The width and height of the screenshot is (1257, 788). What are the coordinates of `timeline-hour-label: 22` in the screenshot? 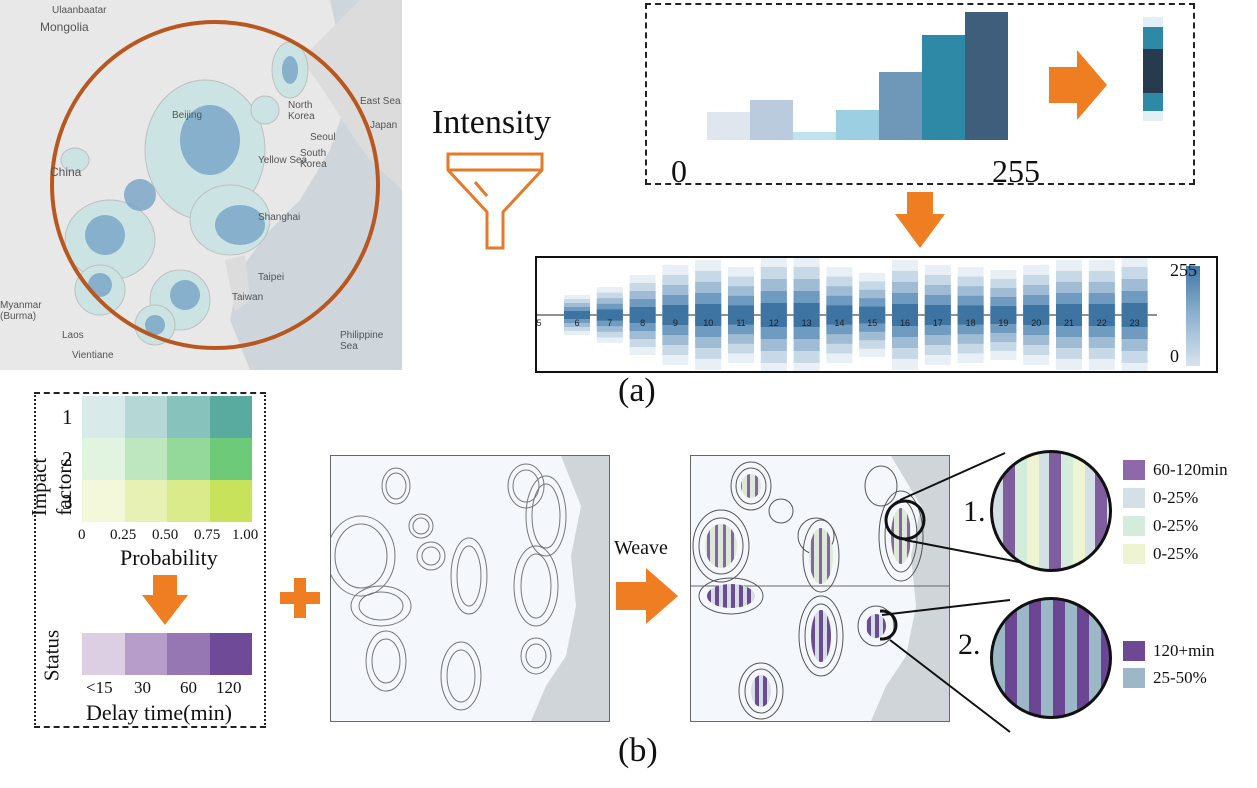 It's located at (1102, 323).